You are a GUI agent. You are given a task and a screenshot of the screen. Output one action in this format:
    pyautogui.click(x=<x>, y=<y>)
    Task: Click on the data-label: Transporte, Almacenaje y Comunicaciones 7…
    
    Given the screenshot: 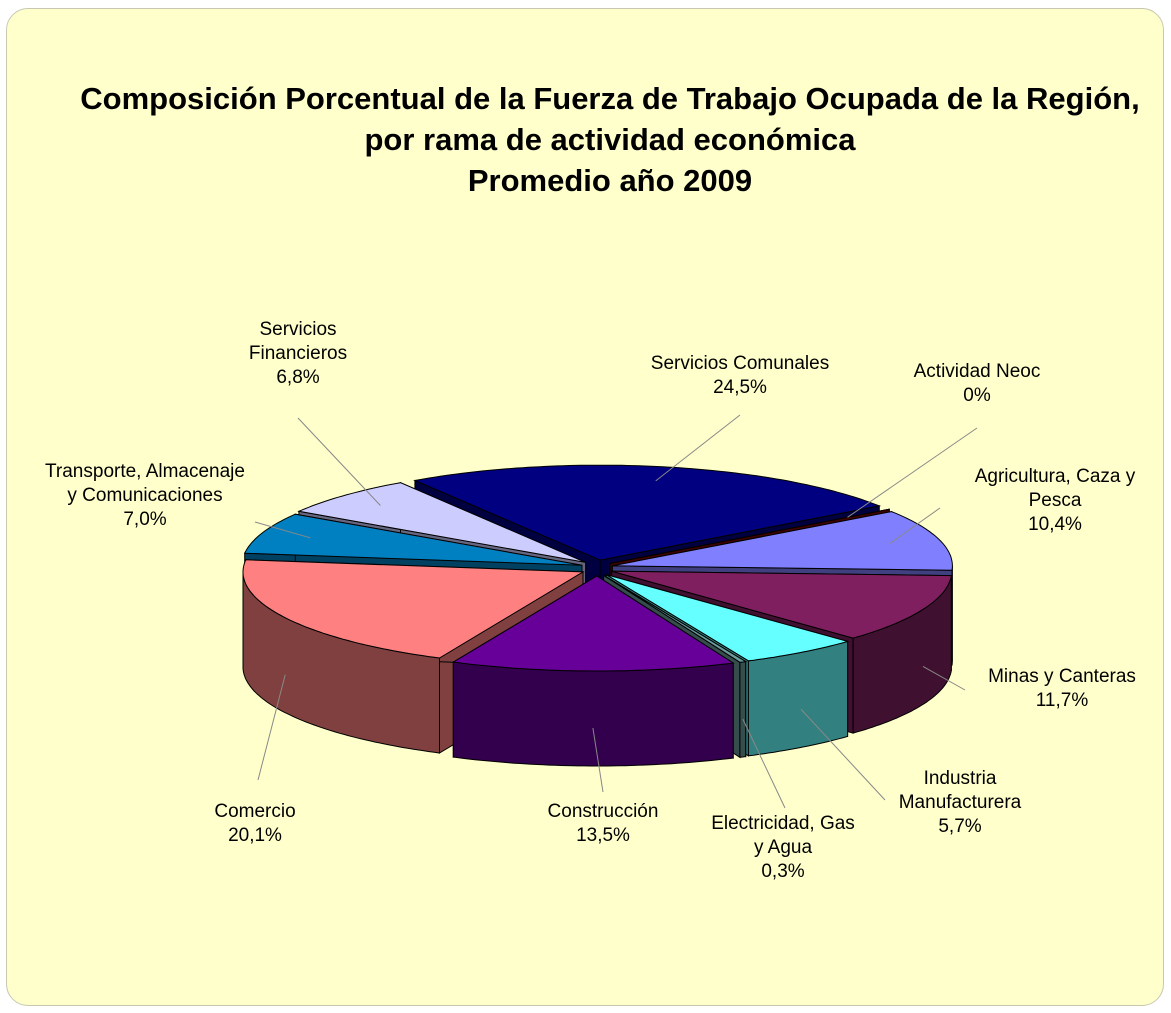 What is the action you would take?
    pyautogui.click(x=145, y=496)
    